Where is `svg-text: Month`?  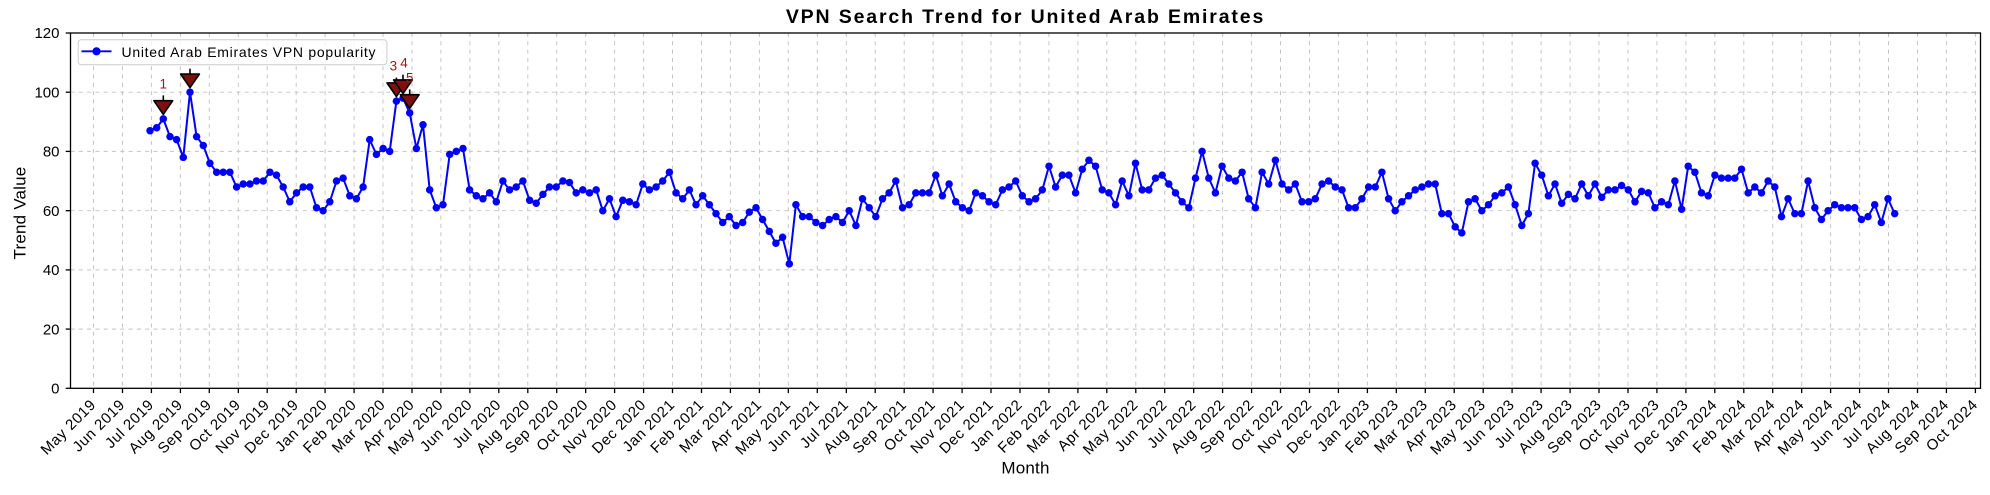 svg-text: Month is located at coordinates (1025, 468).